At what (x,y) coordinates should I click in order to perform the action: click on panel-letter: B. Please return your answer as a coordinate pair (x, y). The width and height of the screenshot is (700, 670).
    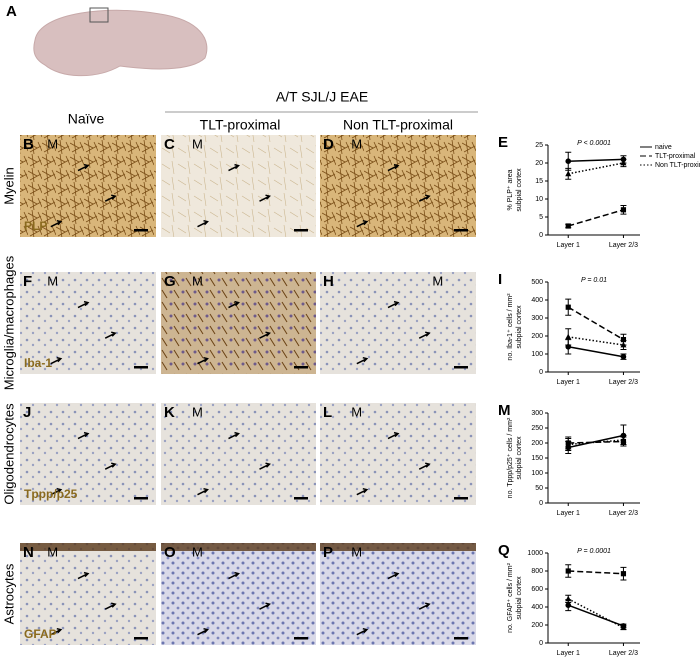
    Looking at the image, I should click on (28, 144).